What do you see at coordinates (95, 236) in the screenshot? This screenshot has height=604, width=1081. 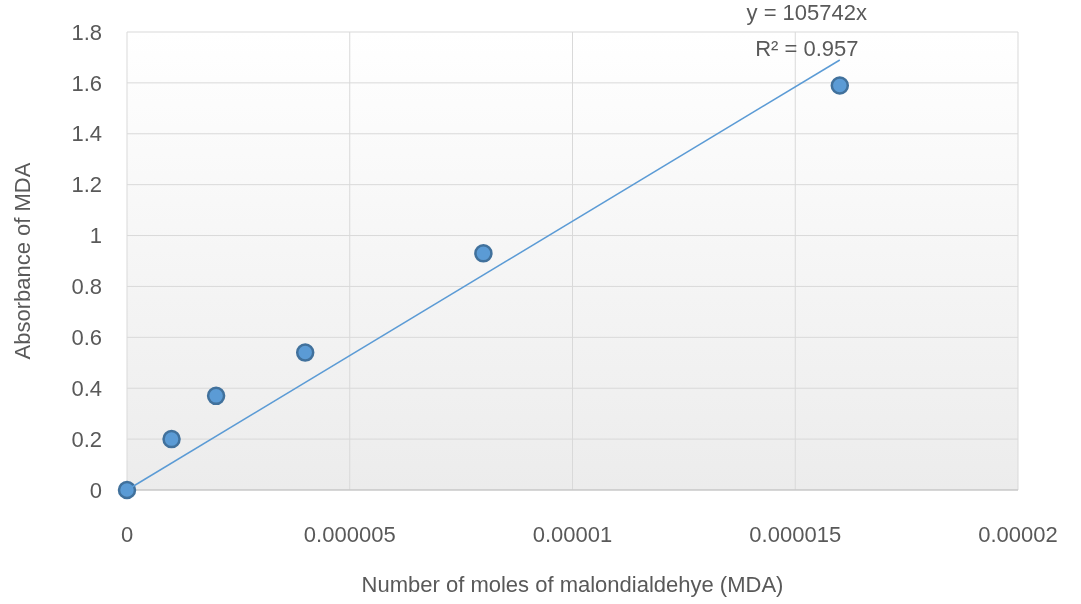 I see `y-tick-label: 1` at bounding box center [95, 236].